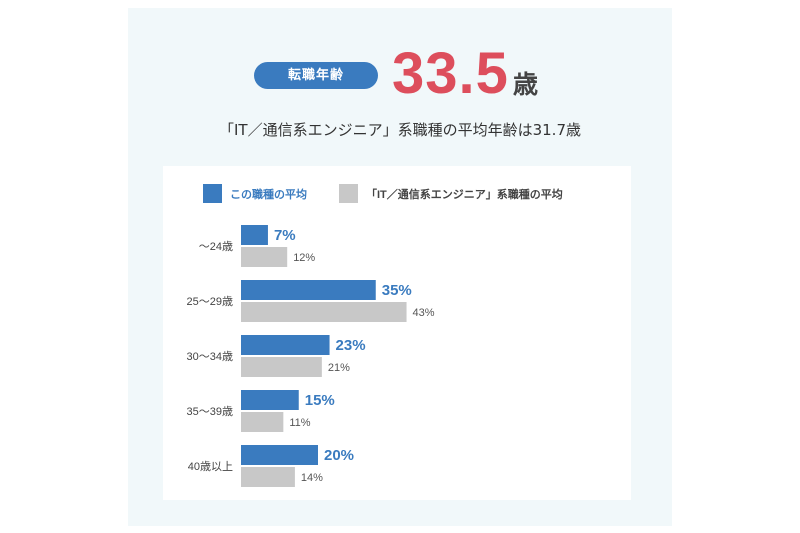 Image resolution: width=800 pixels, height=533 pixels. I want to click on data-label-primary: 20%, so click(339, 455).